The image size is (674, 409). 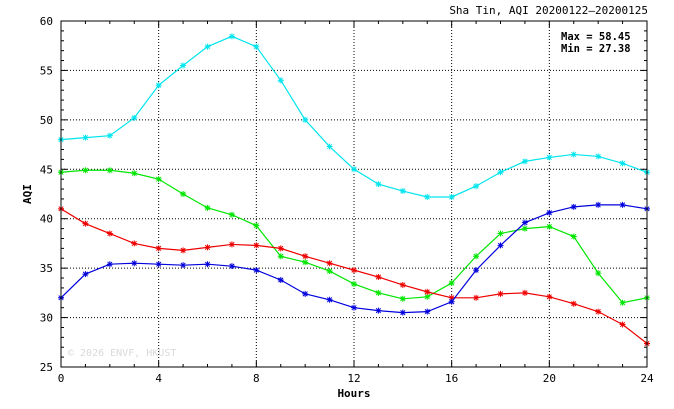 What do you see at coordinates (596, 49) in the screenshot?
I see `min-stat: Min = 27.38` at bounding box center [596, 49].